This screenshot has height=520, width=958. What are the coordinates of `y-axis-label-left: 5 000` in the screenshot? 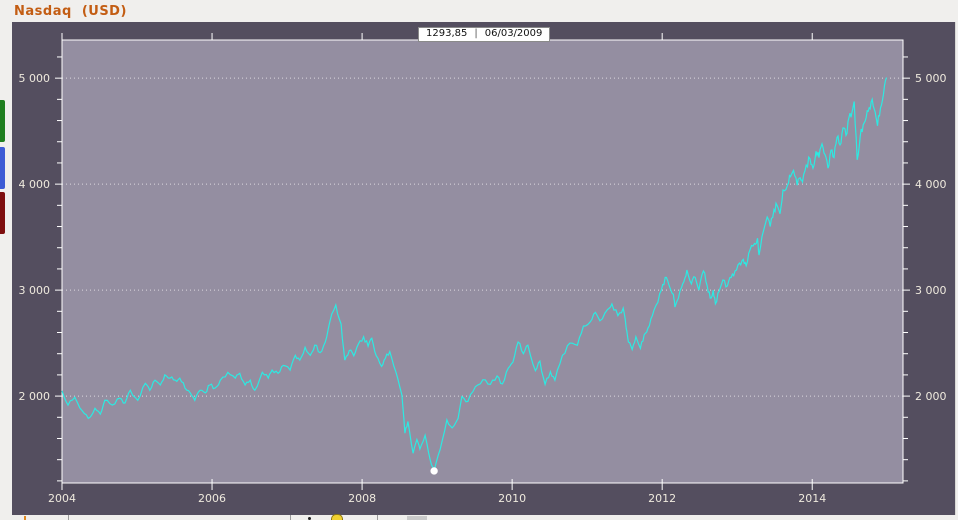 It's located at (35, 78).